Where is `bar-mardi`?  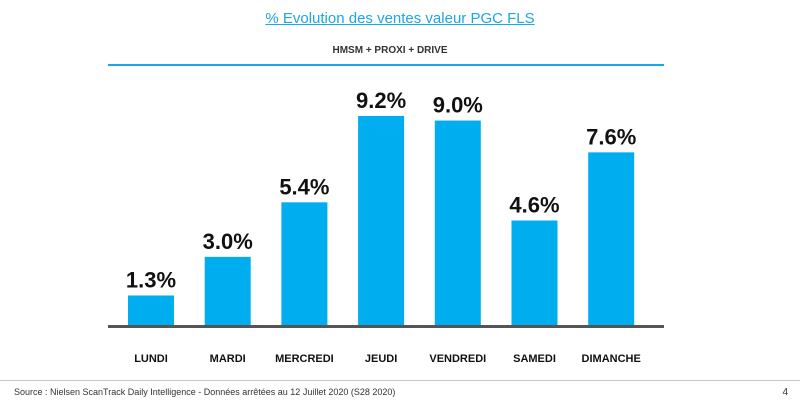
bar-mardi is located at coordinates (227, 290).